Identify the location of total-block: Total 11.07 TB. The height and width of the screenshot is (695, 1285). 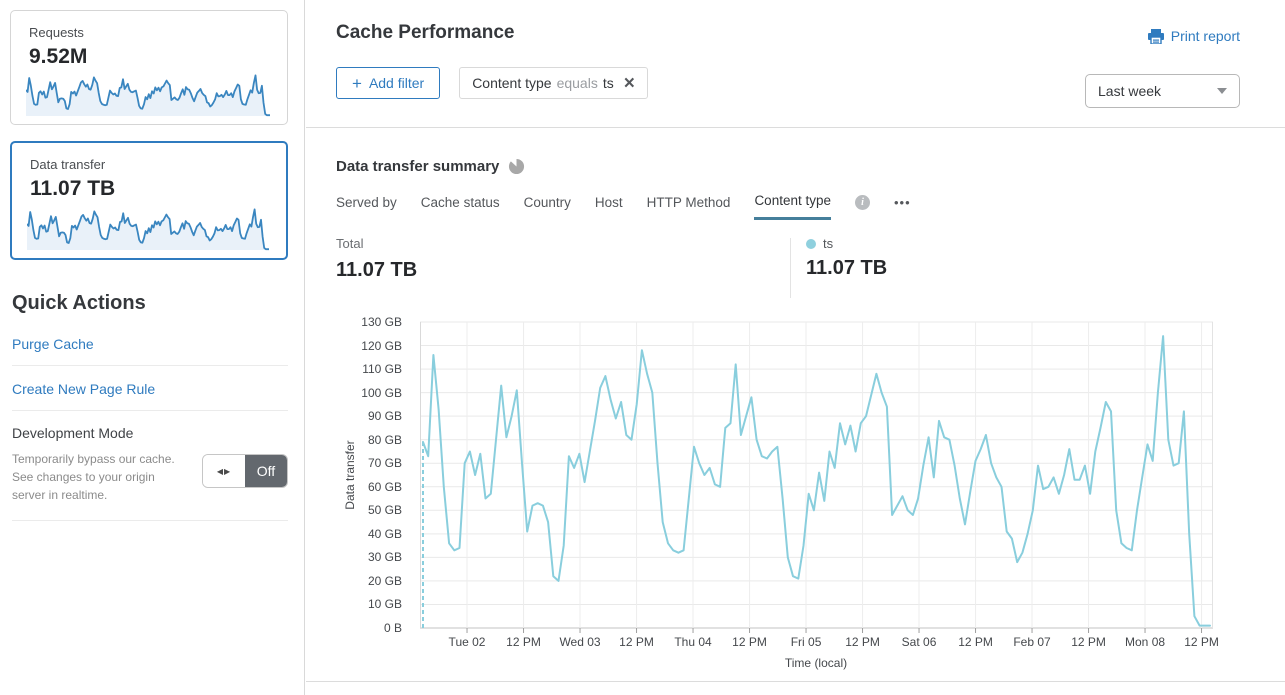
(376, 259).